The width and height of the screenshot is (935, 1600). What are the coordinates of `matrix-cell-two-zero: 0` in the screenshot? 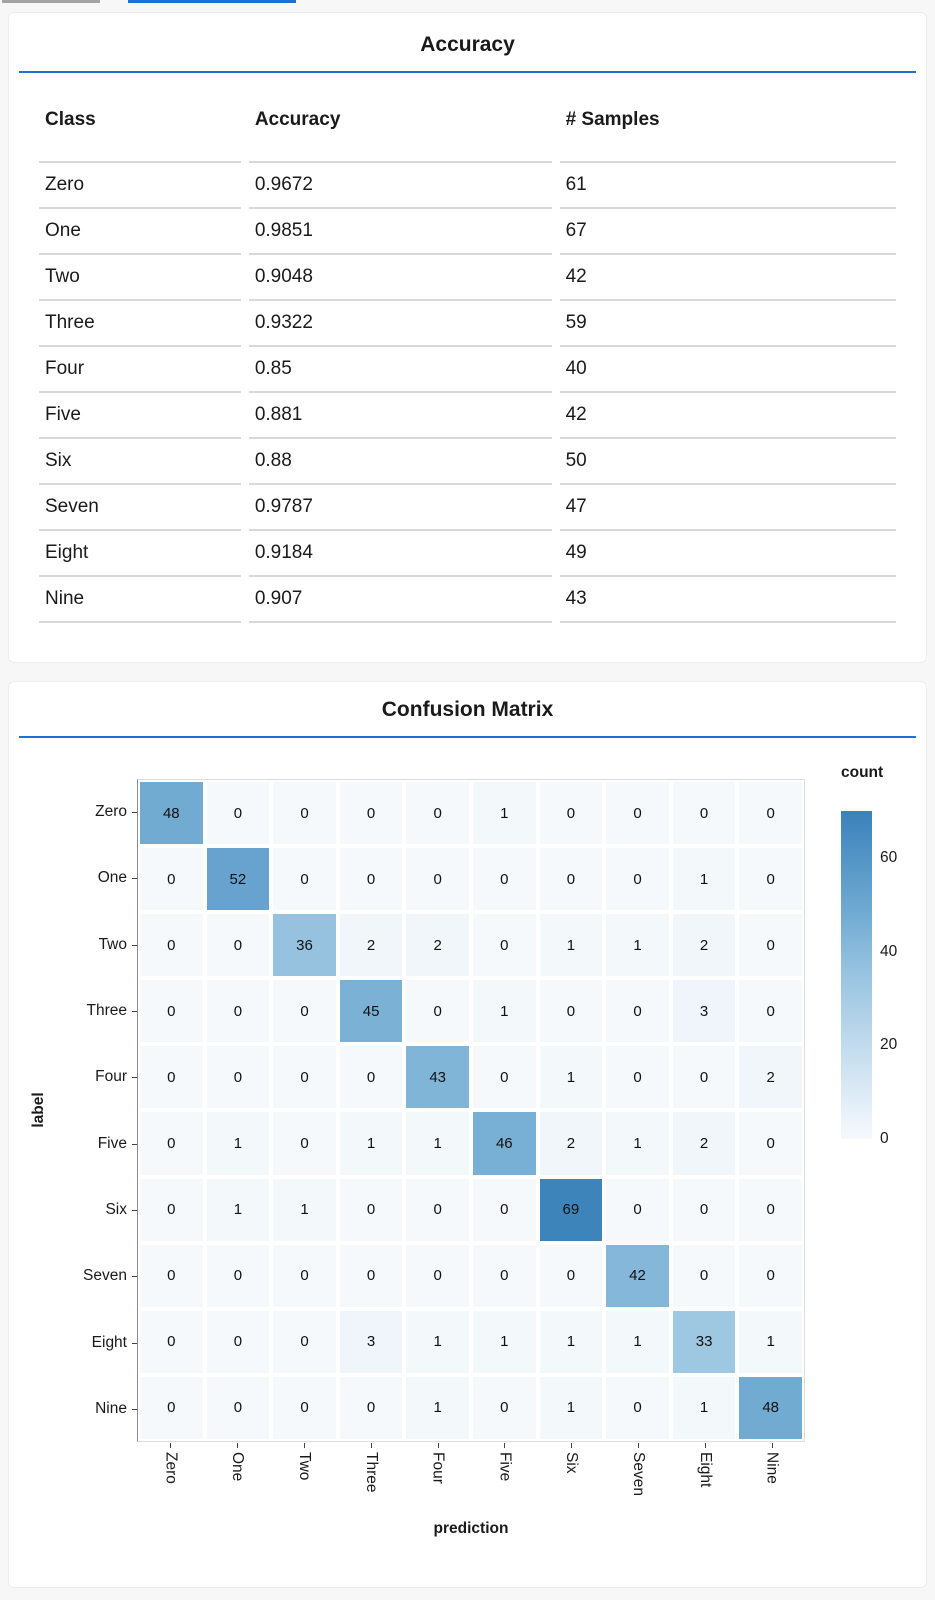 It's located at (171, 945).